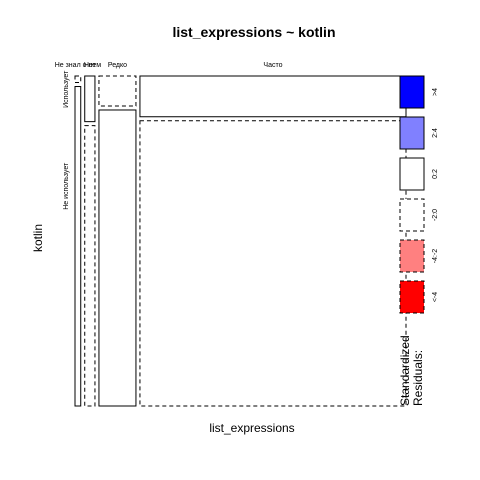 This screenshot has height=480, width=480. I want to click on mosaic-cell-нет-не-использует, so click(90, 266).